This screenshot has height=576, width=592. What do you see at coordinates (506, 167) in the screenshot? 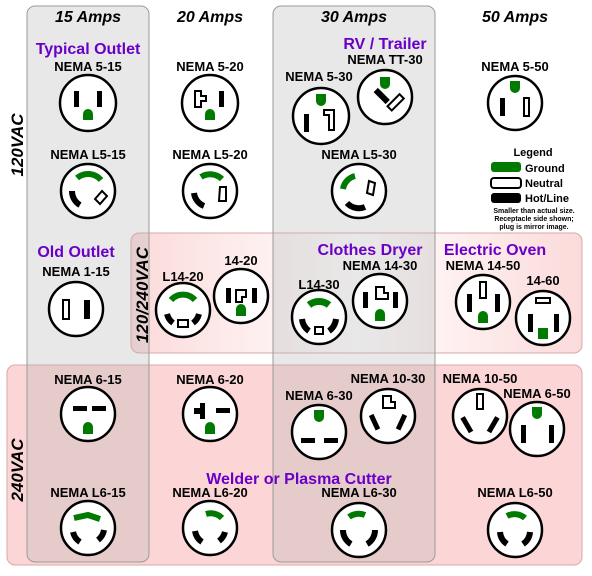
I see `legend-ground-swatch` at bounding box center [506, 167].